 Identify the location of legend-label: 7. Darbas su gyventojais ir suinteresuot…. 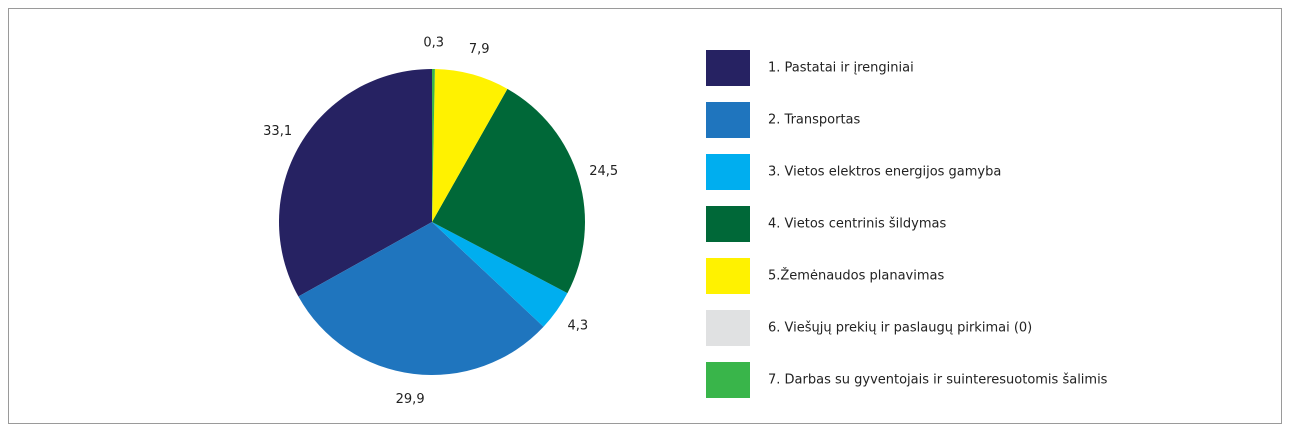
(938, 380).